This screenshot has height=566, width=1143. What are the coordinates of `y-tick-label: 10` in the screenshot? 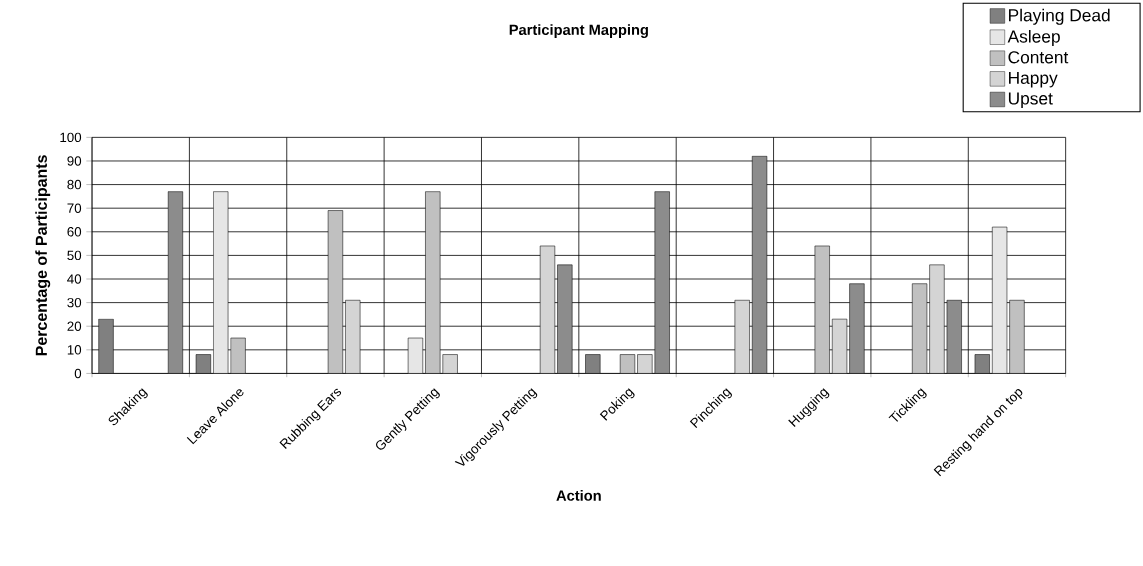 It's located at (74, 350).